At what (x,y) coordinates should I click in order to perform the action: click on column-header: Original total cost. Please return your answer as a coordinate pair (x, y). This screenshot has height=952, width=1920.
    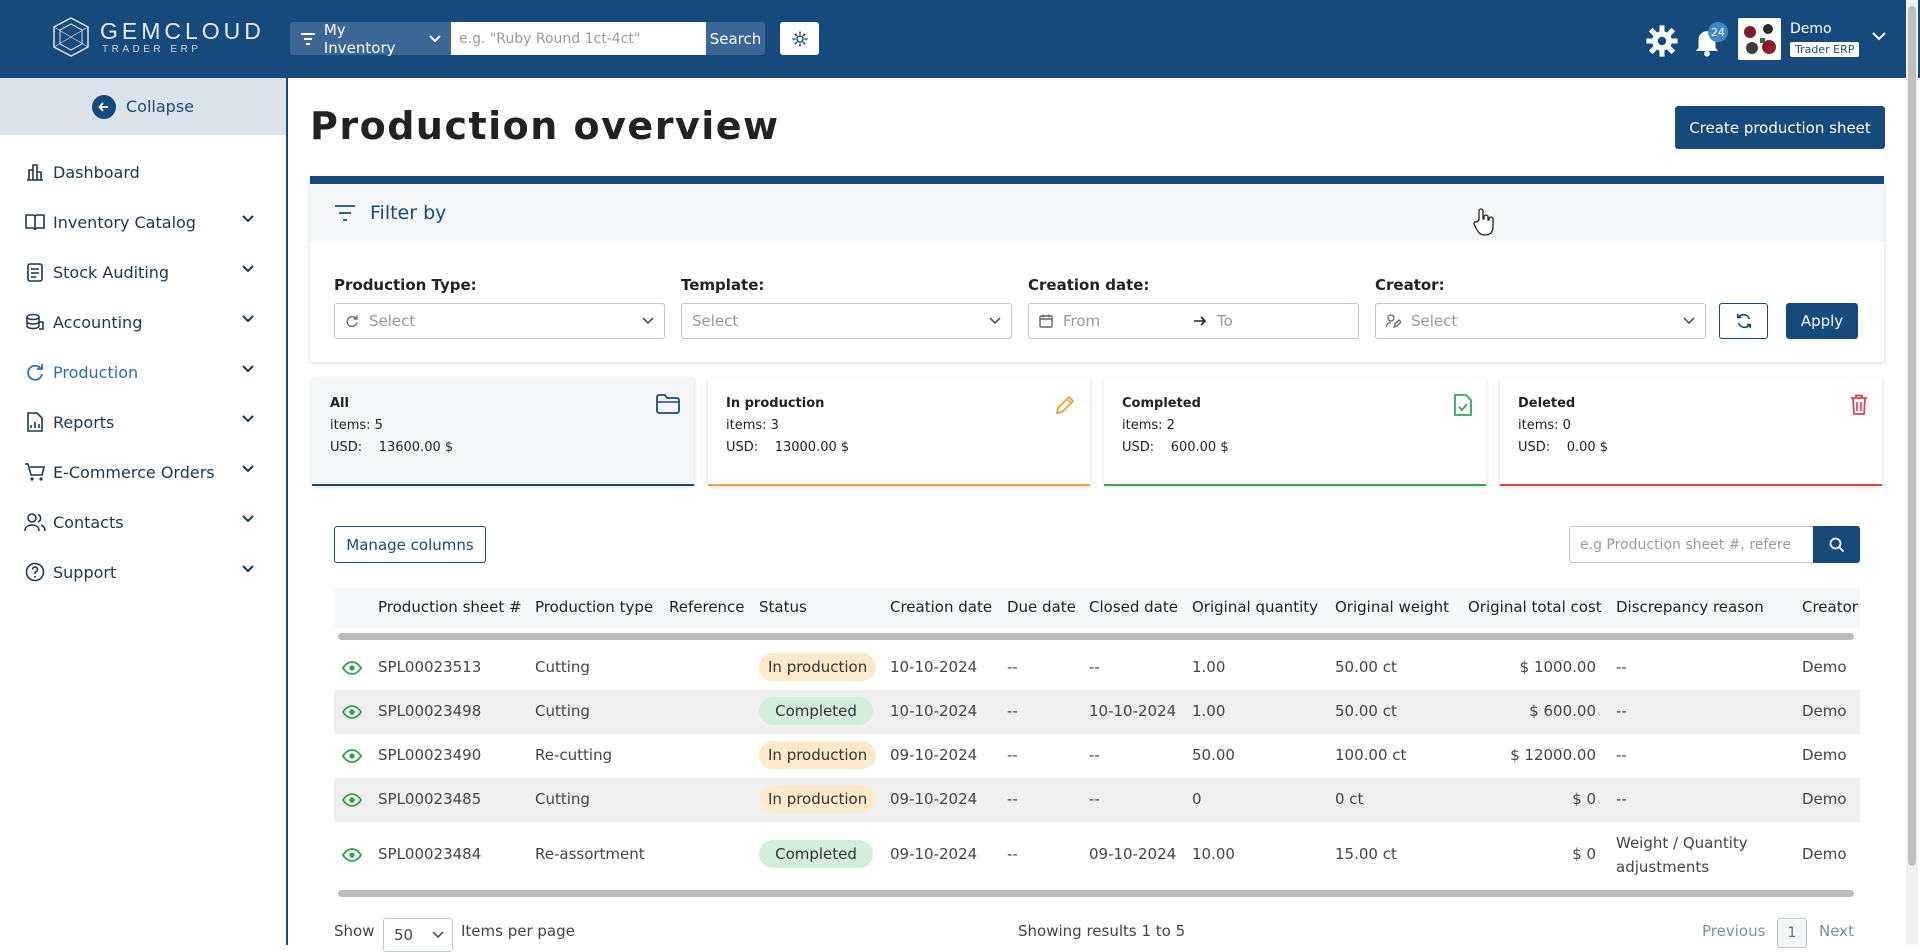
    Looking at the image, I should click on (1535, 607).